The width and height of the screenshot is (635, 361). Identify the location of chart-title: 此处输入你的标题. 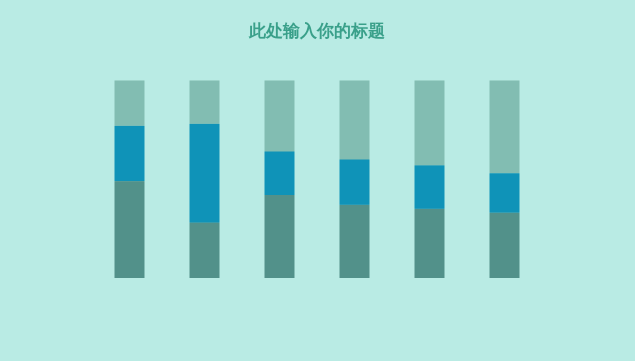
(316, 32).